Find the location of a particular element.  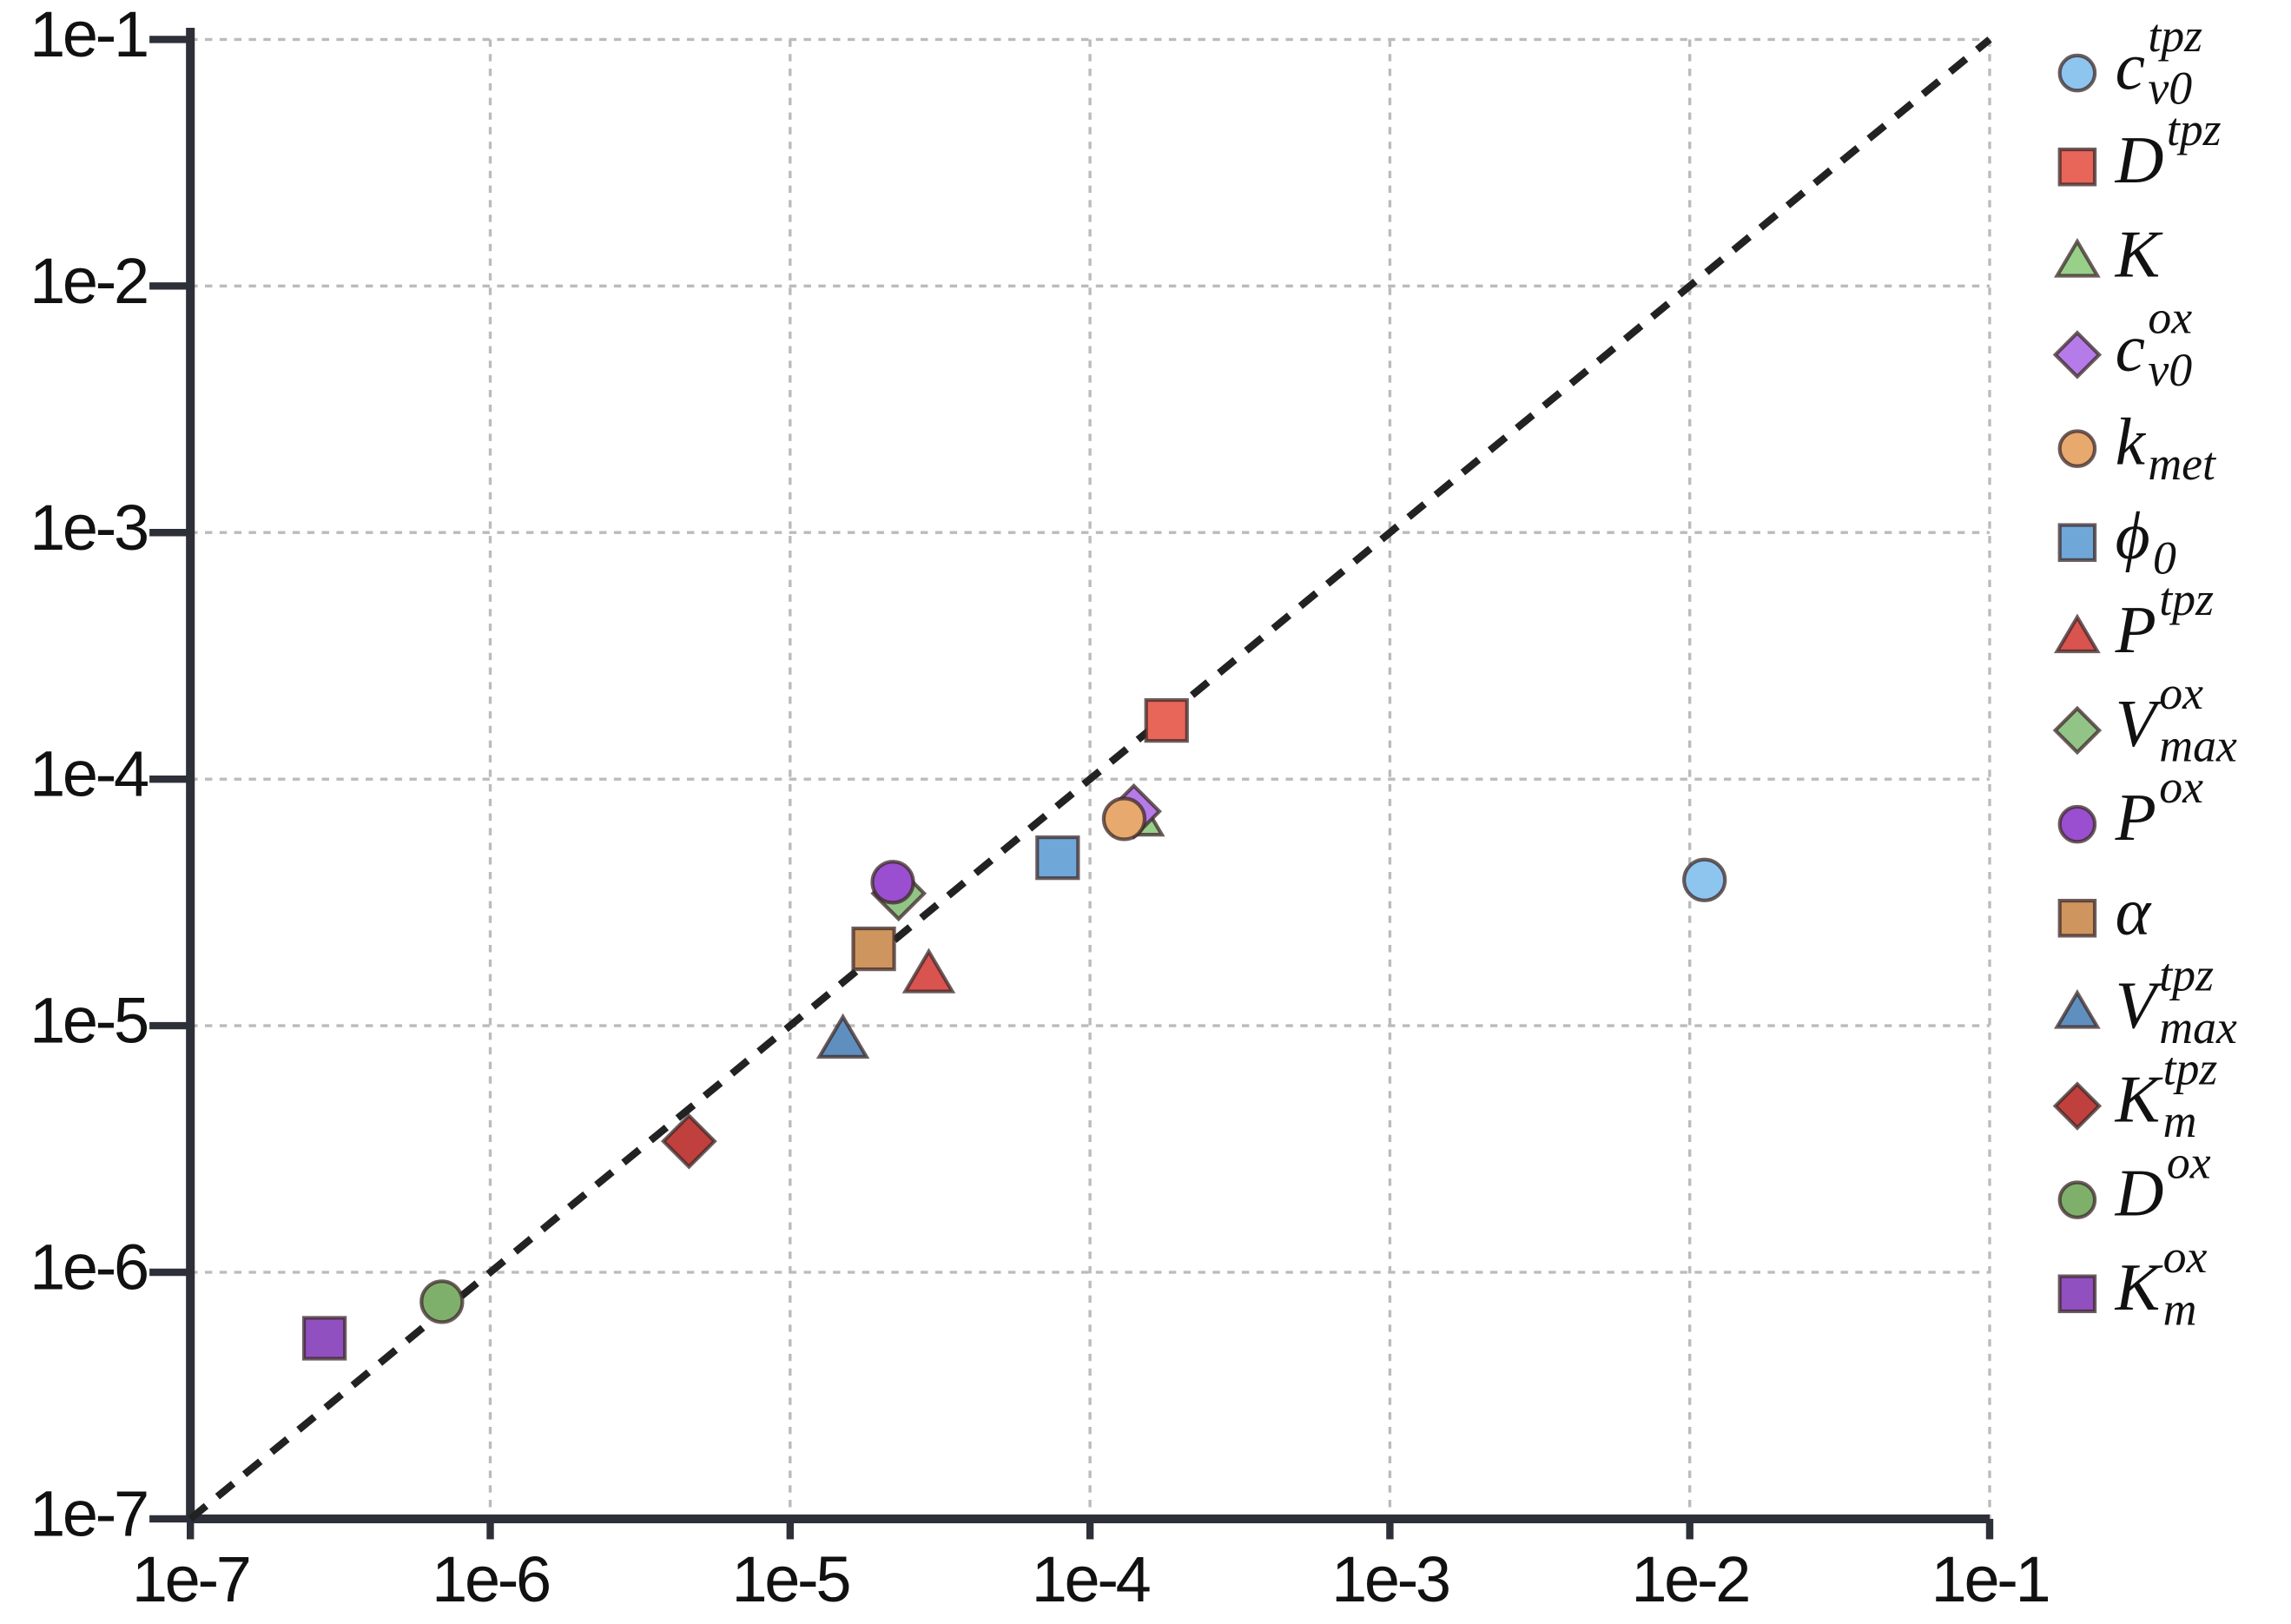

legend-label: k met is located at coordinates (2166, 447).